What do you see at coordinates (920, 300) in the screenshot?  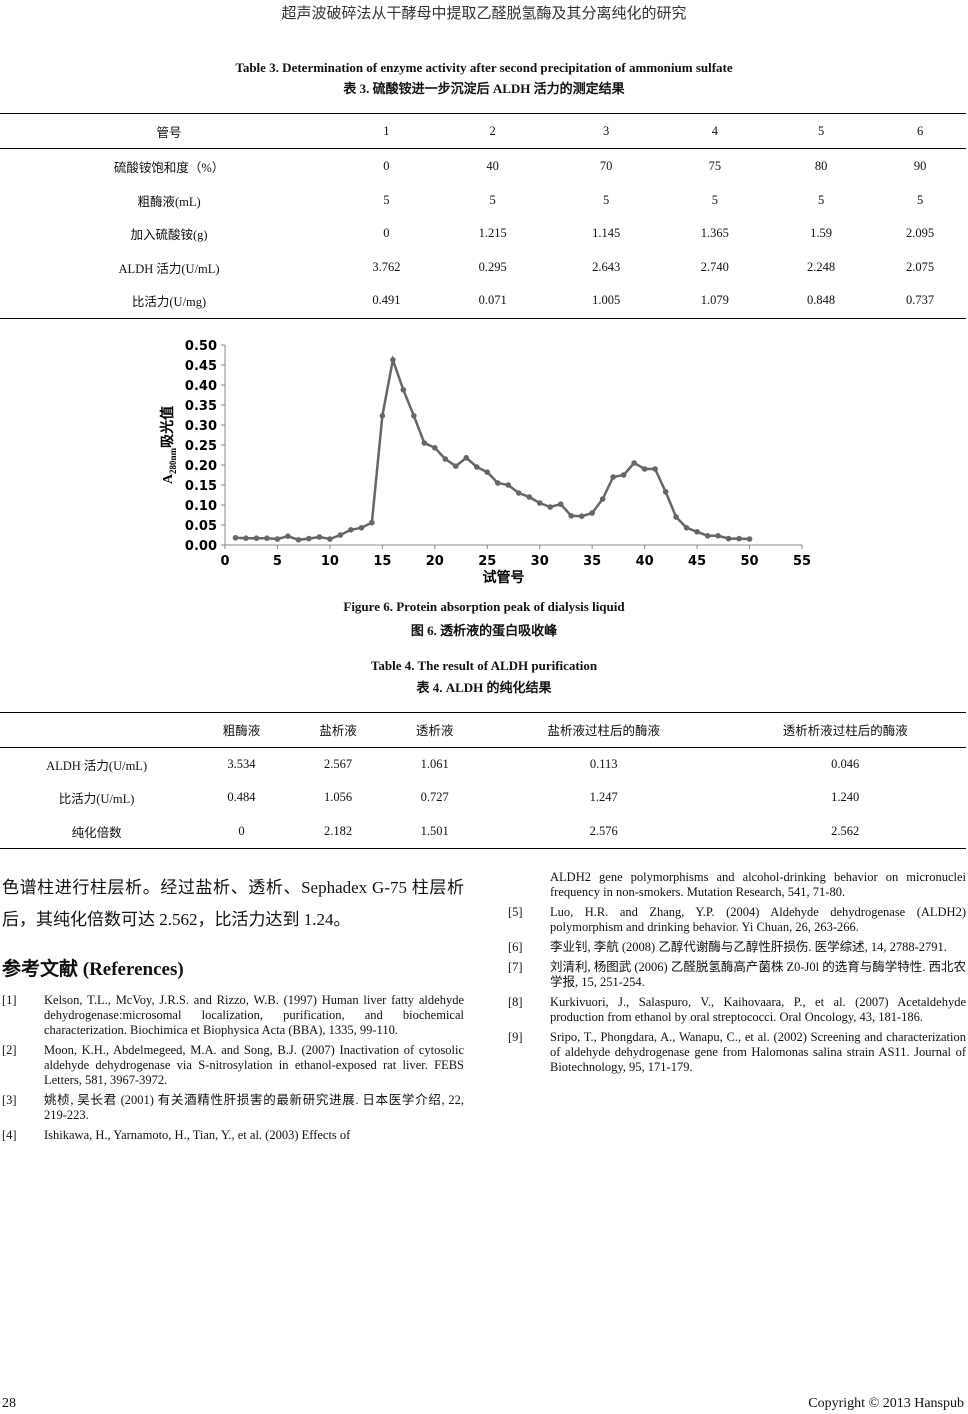 I see `table-cell: 0.737` at bounding box center [920, 300].